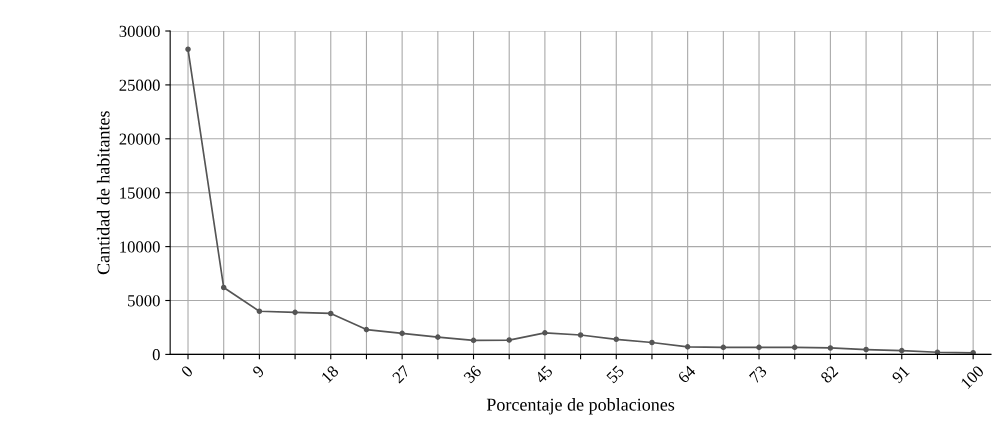  I want to click on x-tick-label: 100, so click(972, 377).